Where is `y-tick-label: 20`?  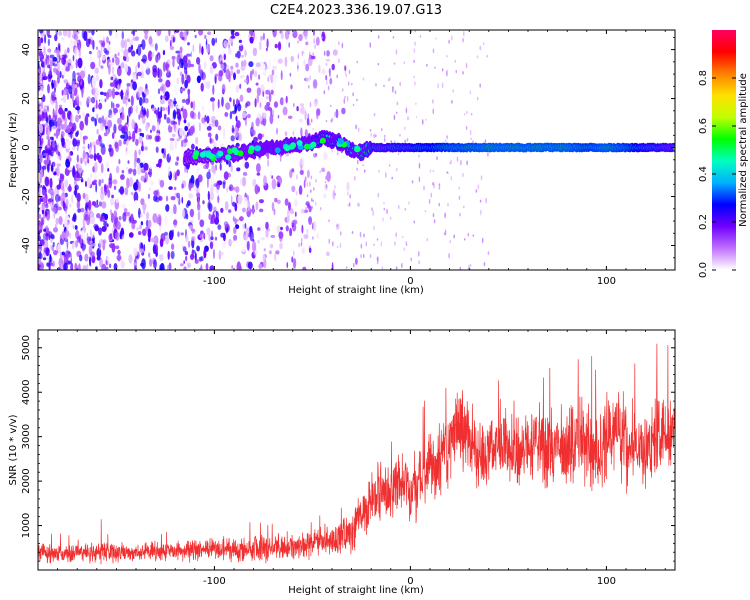
y-tick-label: 20 is located at coordinates (26, 98).